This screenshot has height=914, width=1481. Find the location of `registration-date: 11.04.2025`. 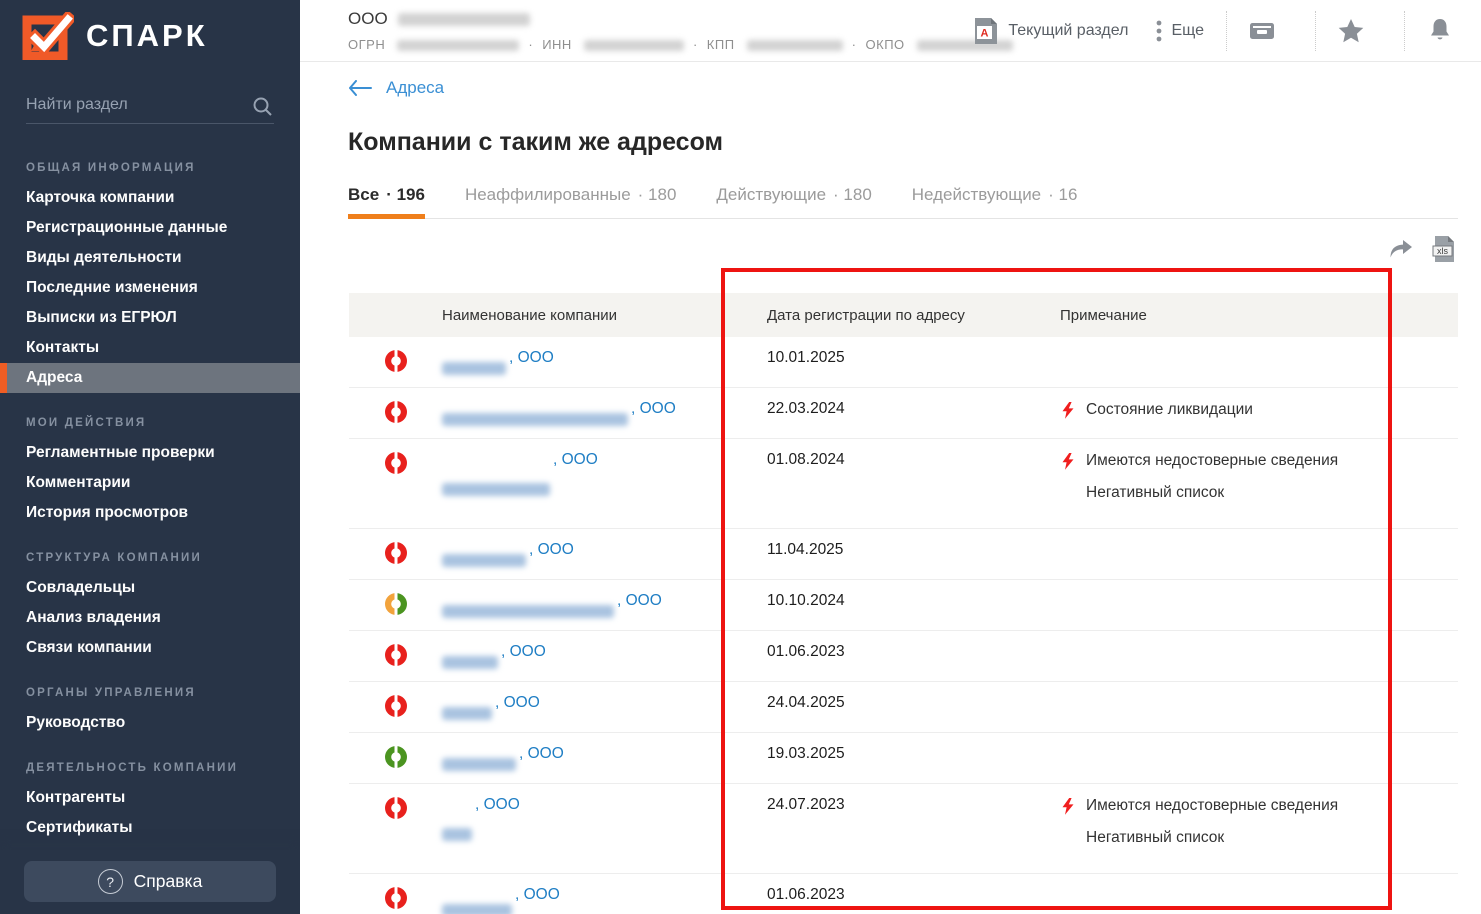

registration-date: 11.04.2025 is located at coordinates (805, 549).